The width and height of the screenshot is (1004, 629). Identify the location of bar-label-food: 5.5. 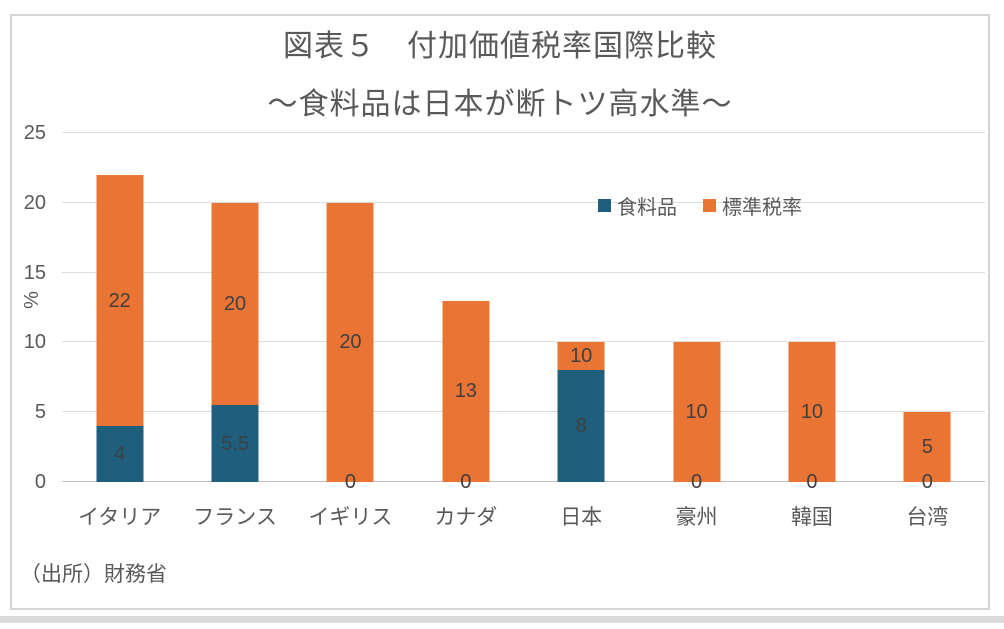
(235, 443).